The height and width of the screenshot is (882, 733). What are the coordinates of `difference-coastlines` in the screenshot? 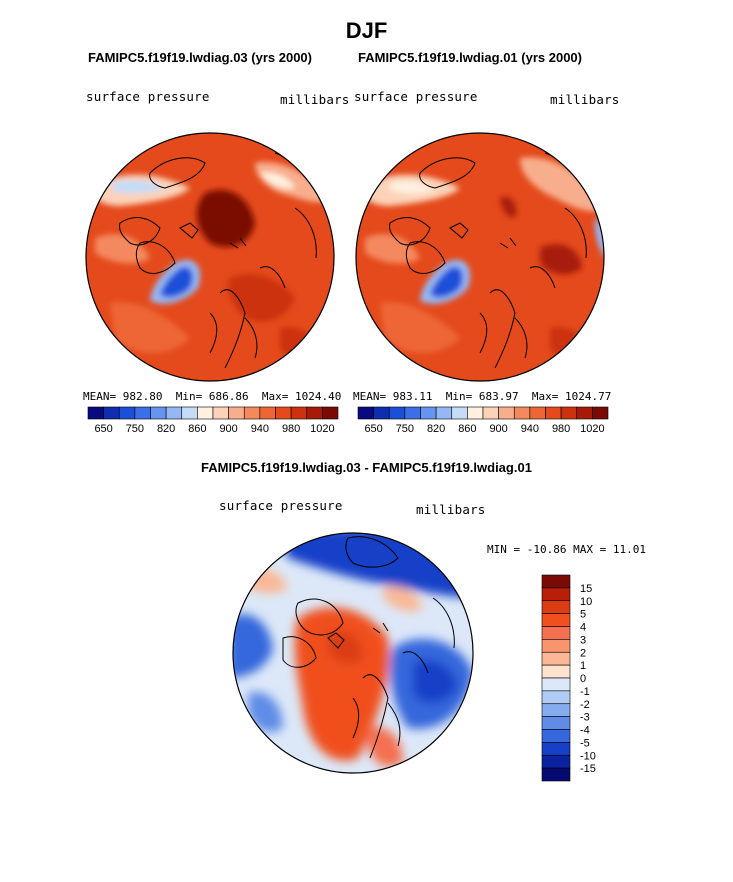 It's located at (368, 647).